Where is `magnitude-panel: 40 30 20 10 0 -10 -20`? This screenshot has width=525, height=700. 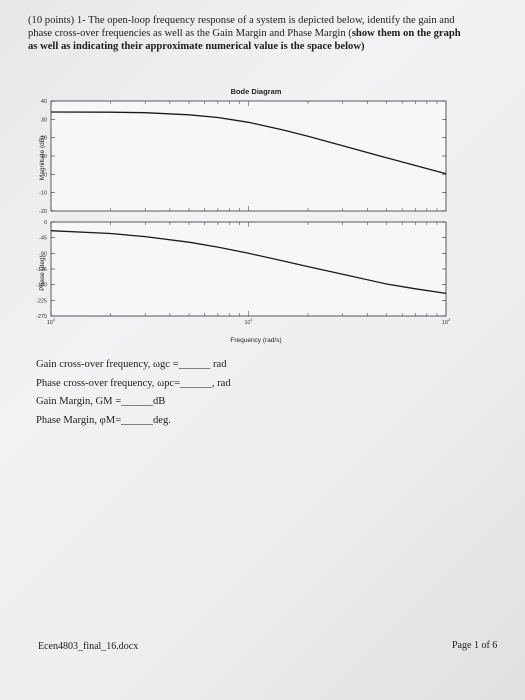 magnitude-panel: 40 30 20 10 0 -10 -20 is located at coordinates (243, 157).